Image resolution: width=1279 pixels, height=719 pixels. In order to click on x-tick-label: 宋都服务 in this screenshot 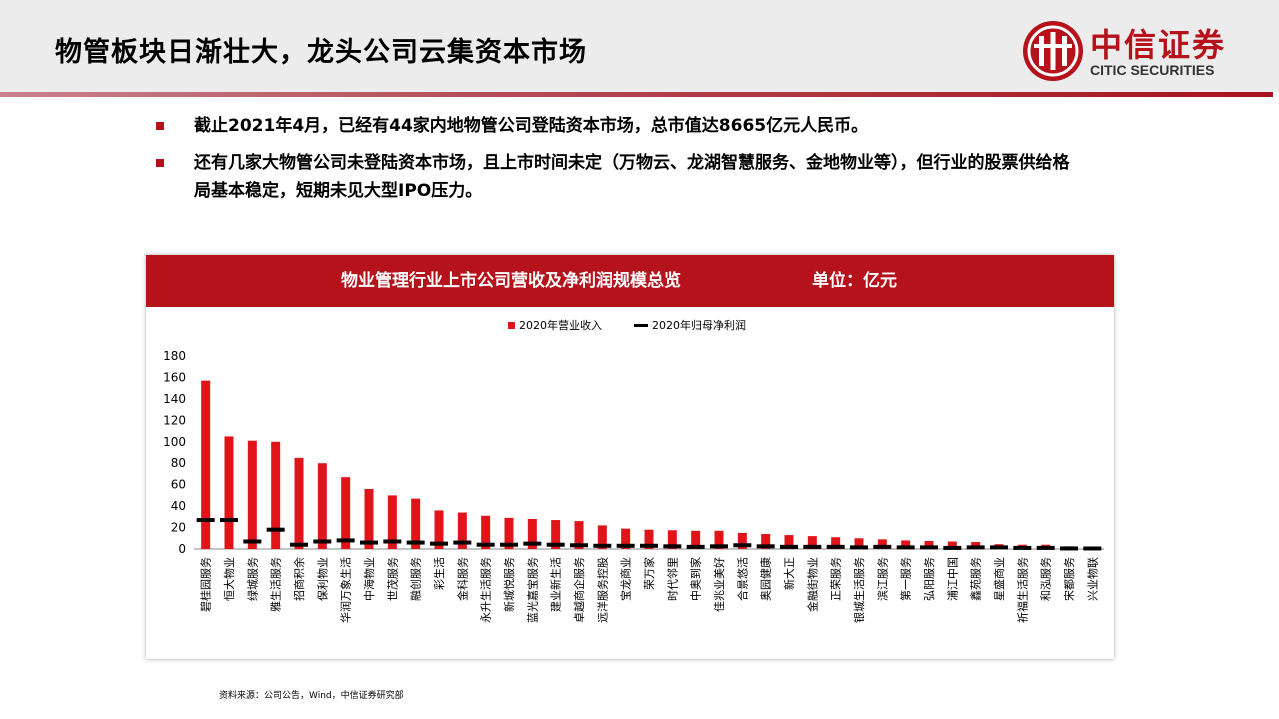, I will do `click(1069, 579)`.